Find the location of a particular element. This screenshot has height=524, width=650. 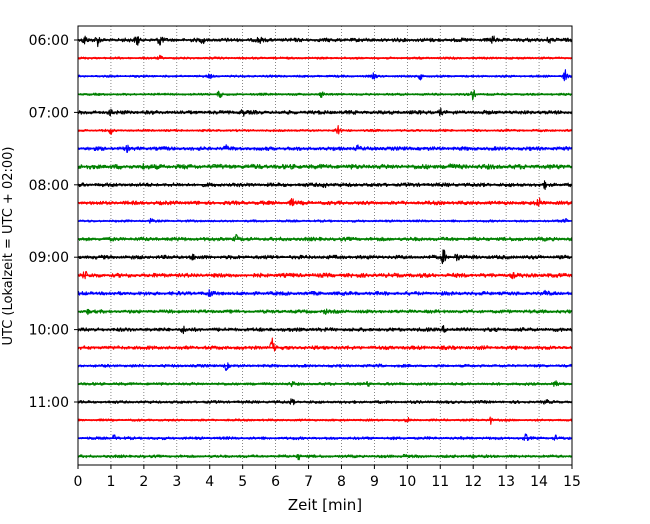

x-tick-label: 6 is located at coordinates (275, 482).